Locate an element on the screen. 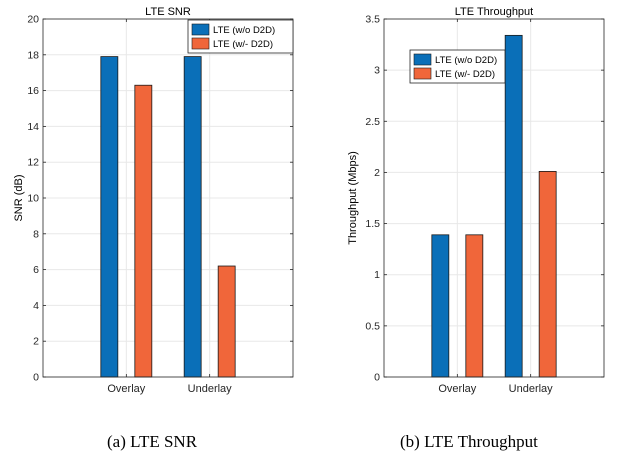  y-tick-label: 10 is located at coordinates (33, 199).